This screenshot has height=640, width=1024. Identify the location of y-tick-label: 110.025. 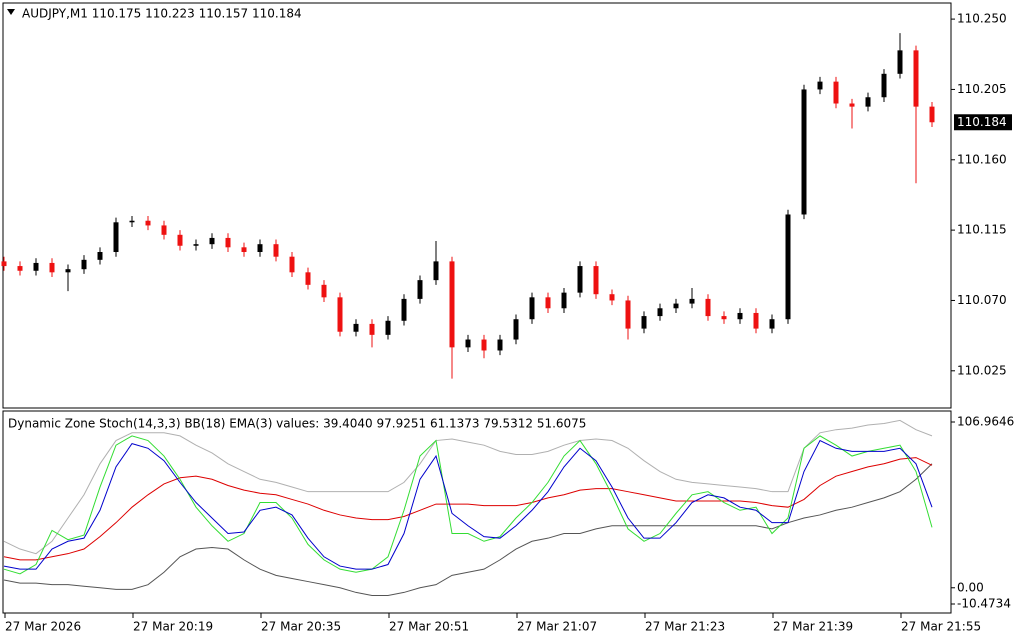
(982, 370).